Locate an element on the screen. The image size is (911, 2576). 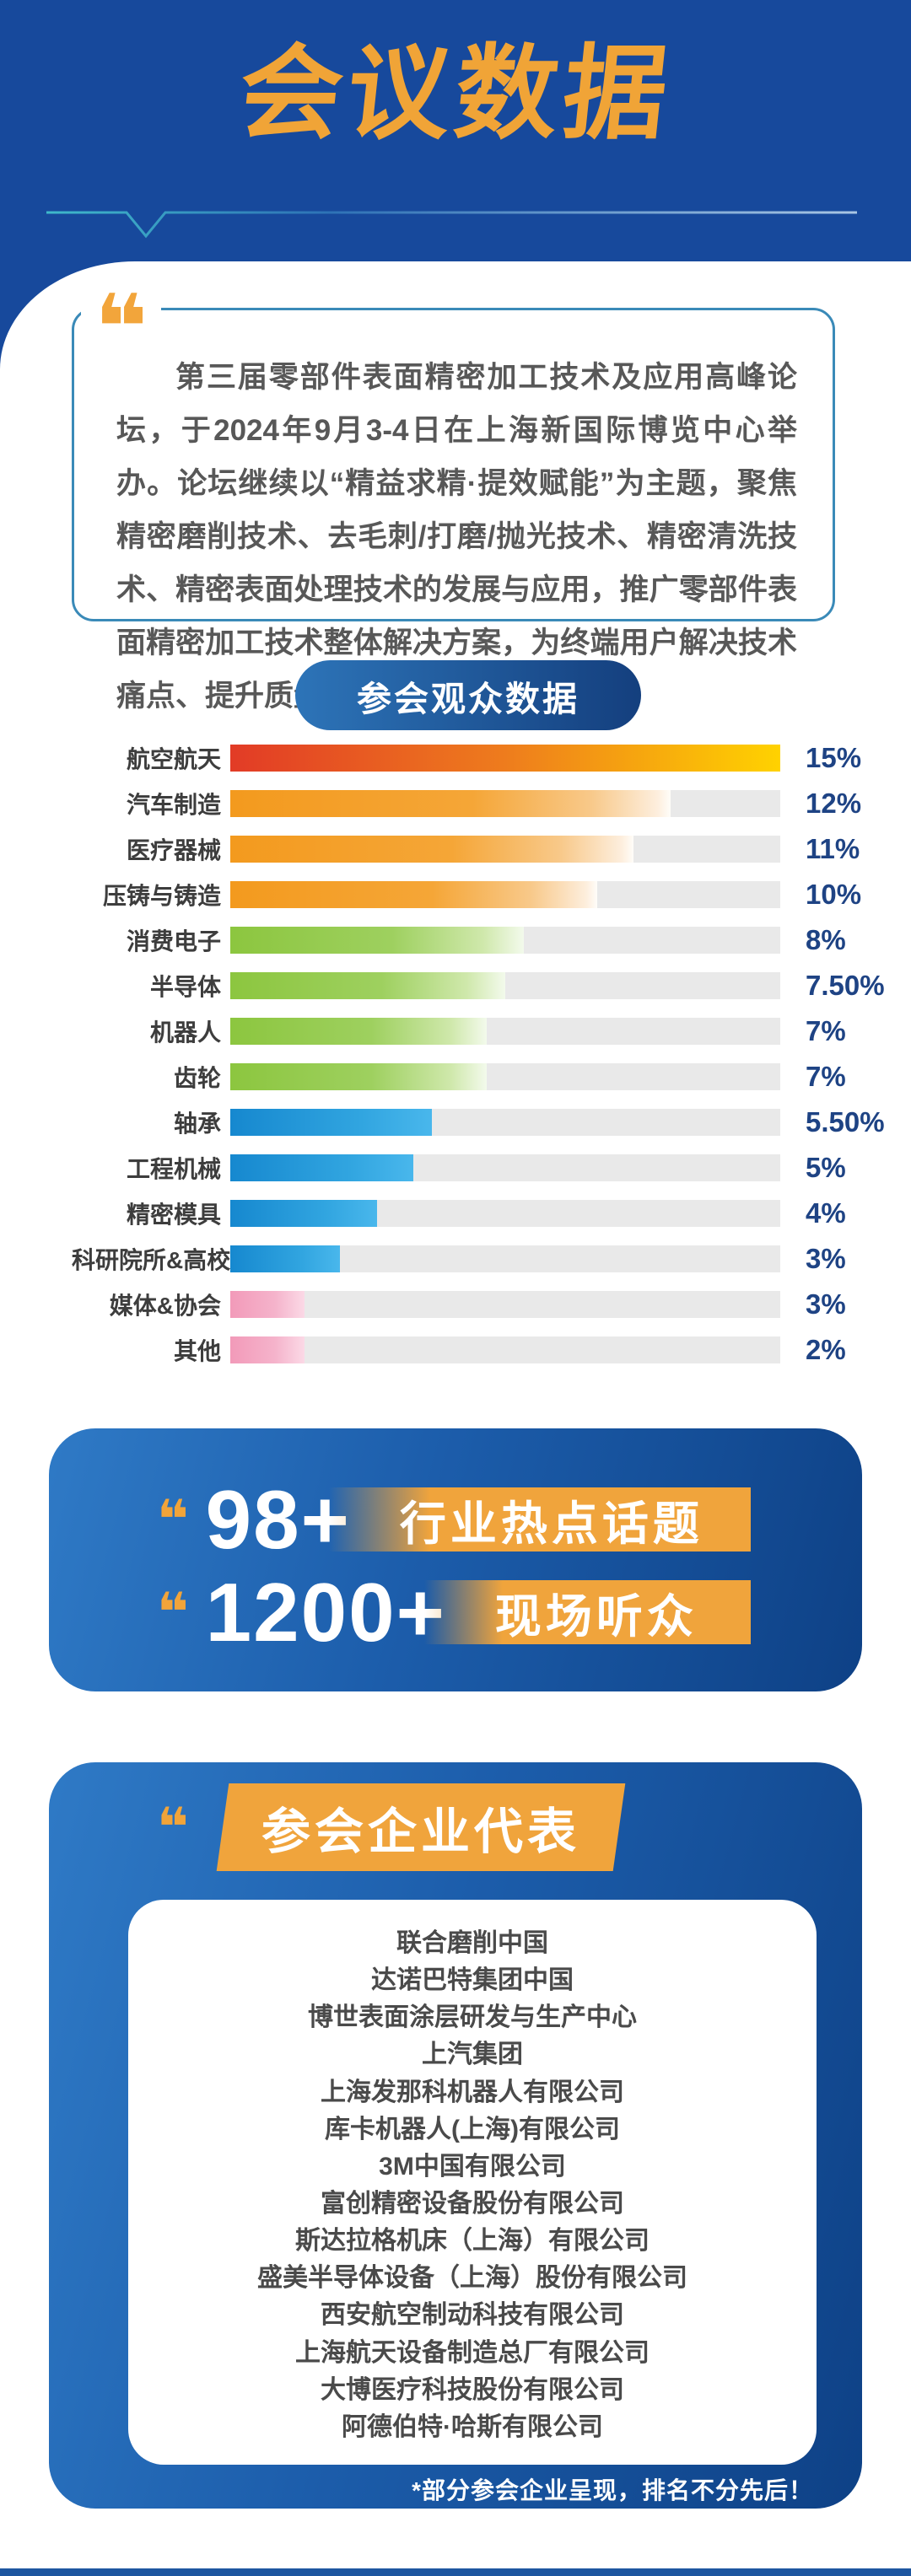
company-name: 西安航空制动科技有限公司 is located at coordinates (472, 2315).